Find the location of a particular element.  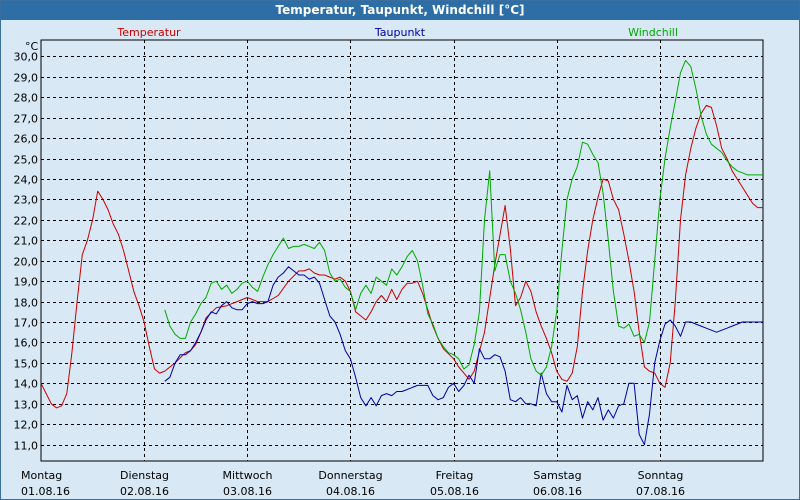

x-tick-date: 05.08.16 is located at coordinates (454, 491).